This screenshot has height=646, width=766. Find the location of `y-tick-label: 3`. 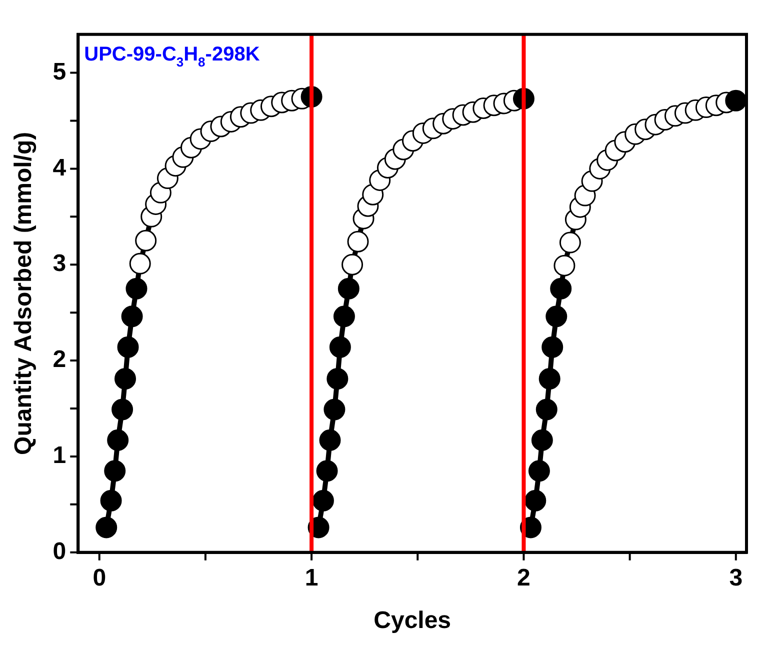

y-tick-label: 3 is located at coordinates (59, 264).